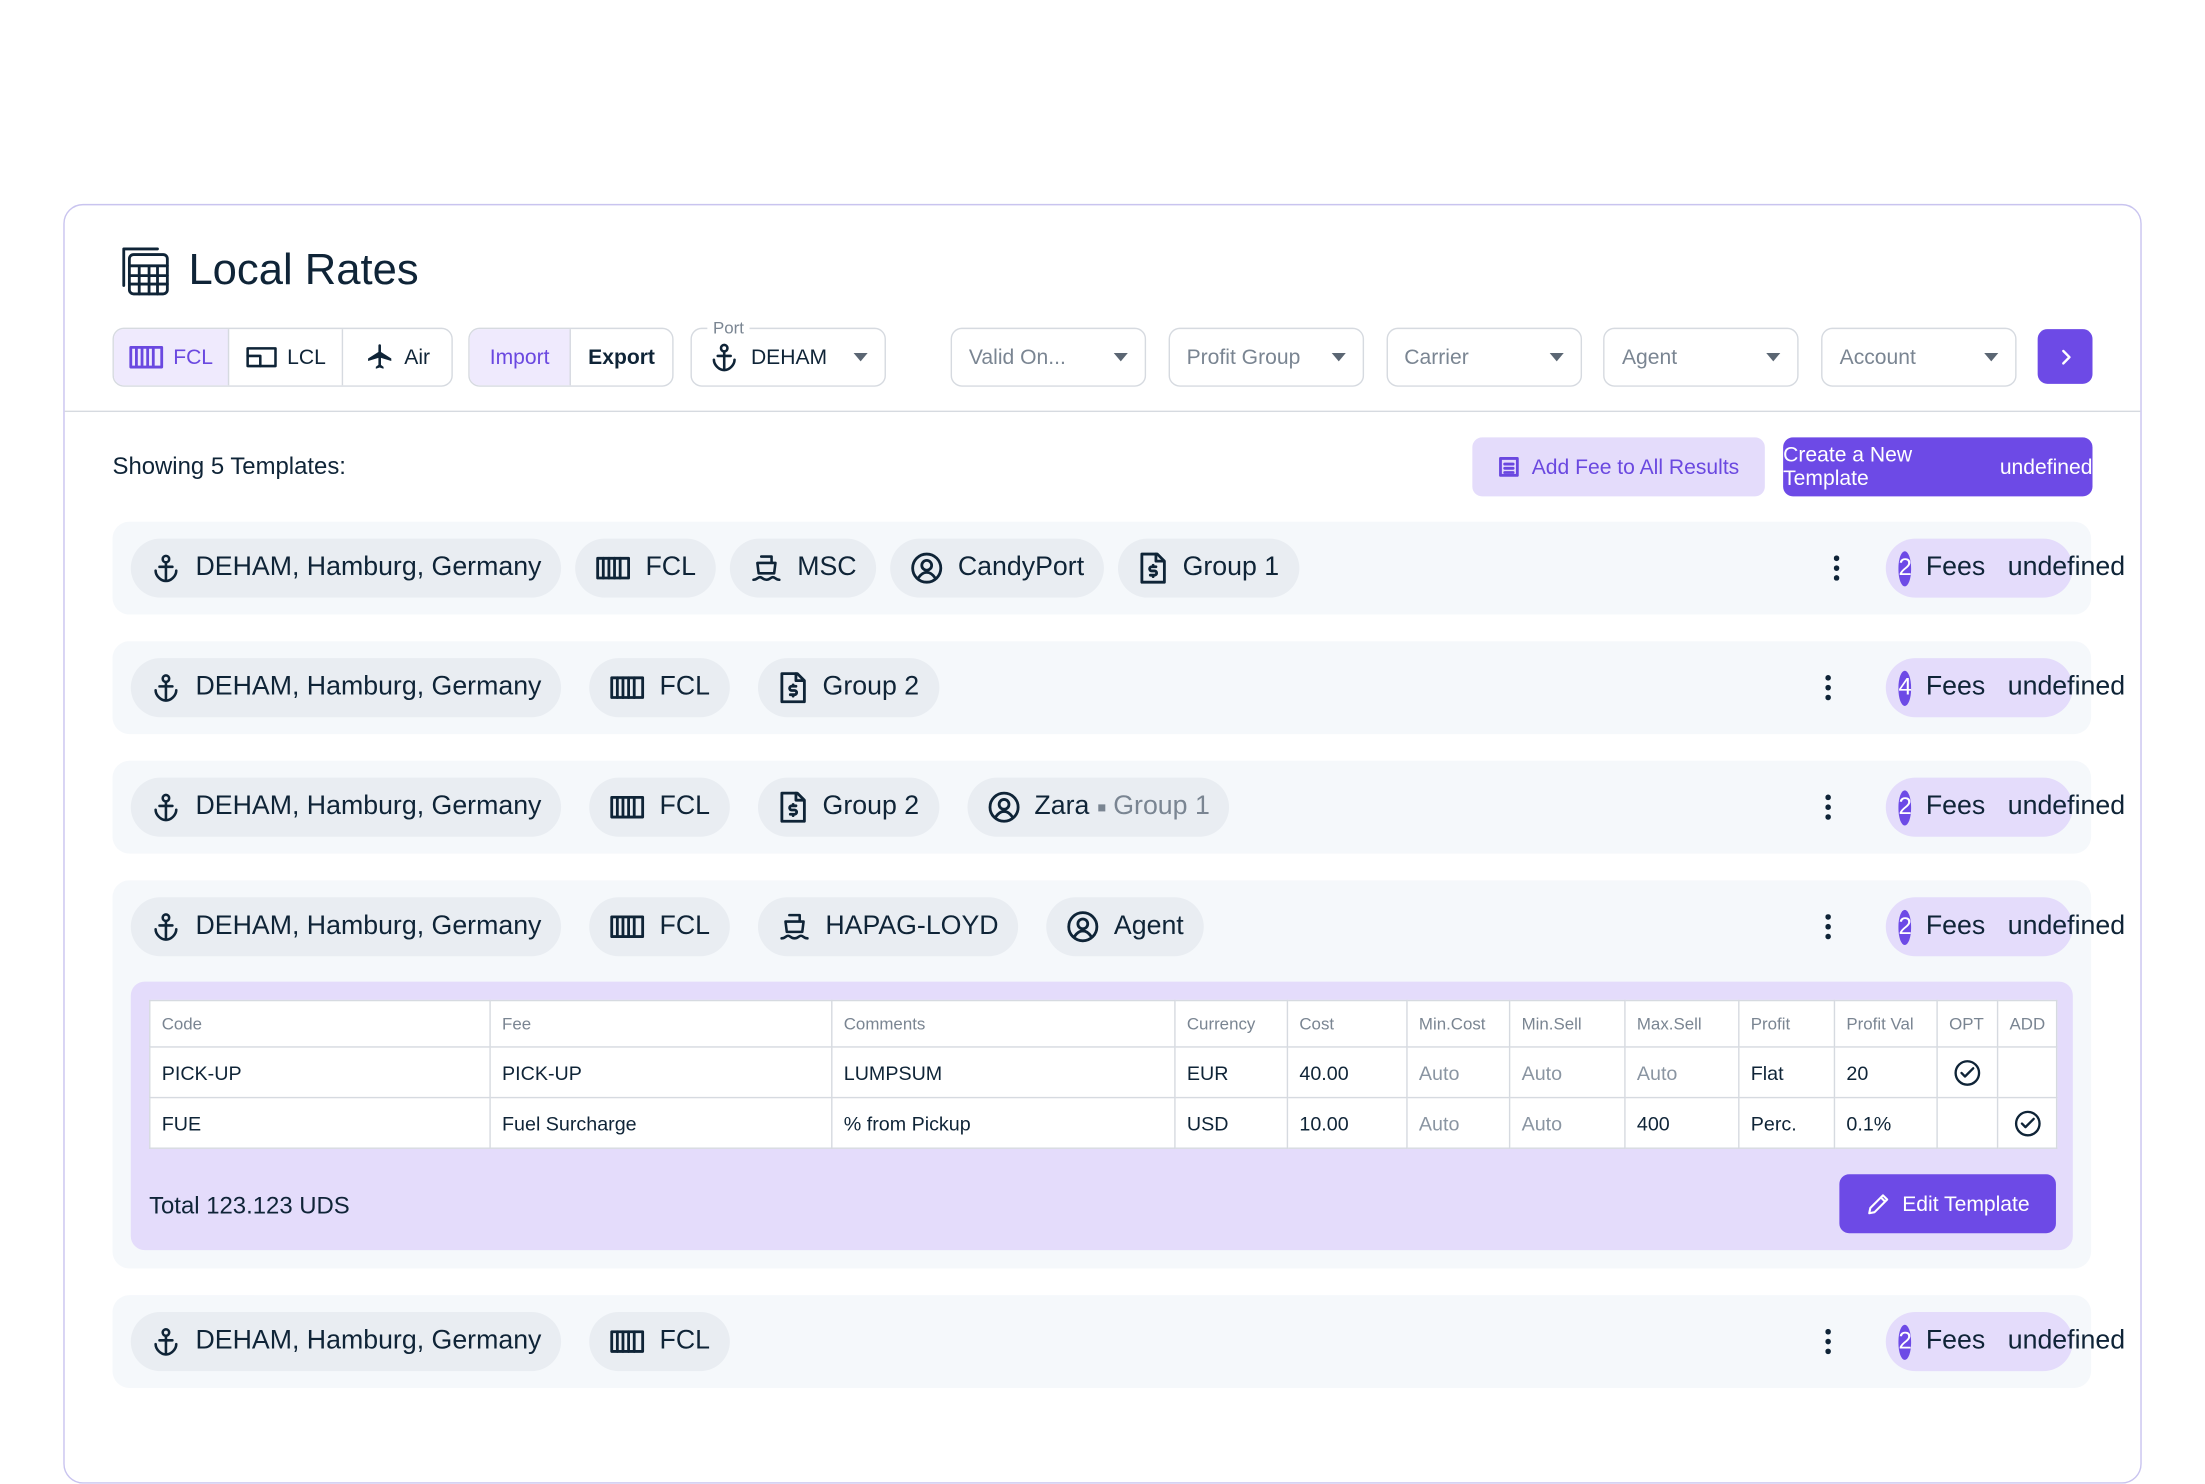 The height and width of the screenshot is (1484, 2205). What do you see at coordinates (1701, 357) in the screenshot?
I see `filter-dropdown: Agent` at bounding box center [1701, 357].